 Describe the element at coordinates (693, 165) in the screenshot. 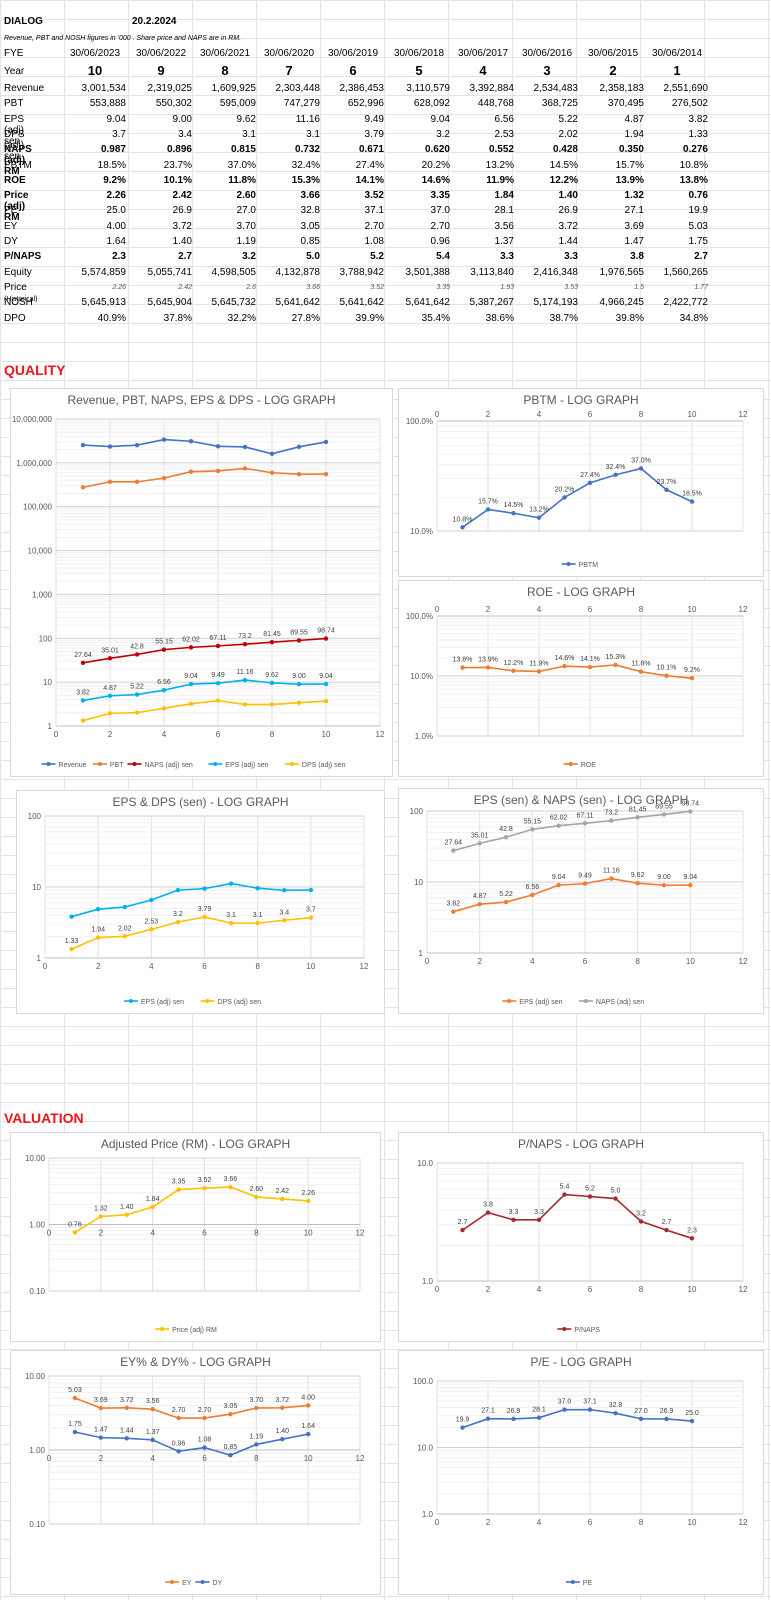

I see `table-cell: 10.8%` at that location.